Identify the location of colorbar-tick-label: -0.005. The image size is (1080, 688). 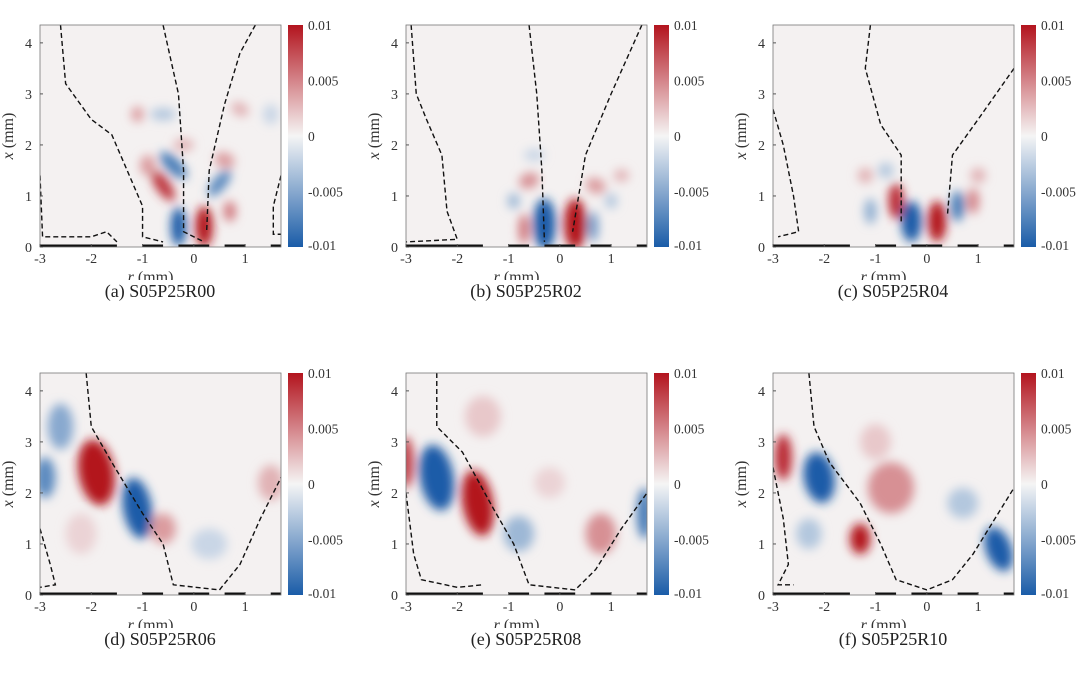
(691, 192).